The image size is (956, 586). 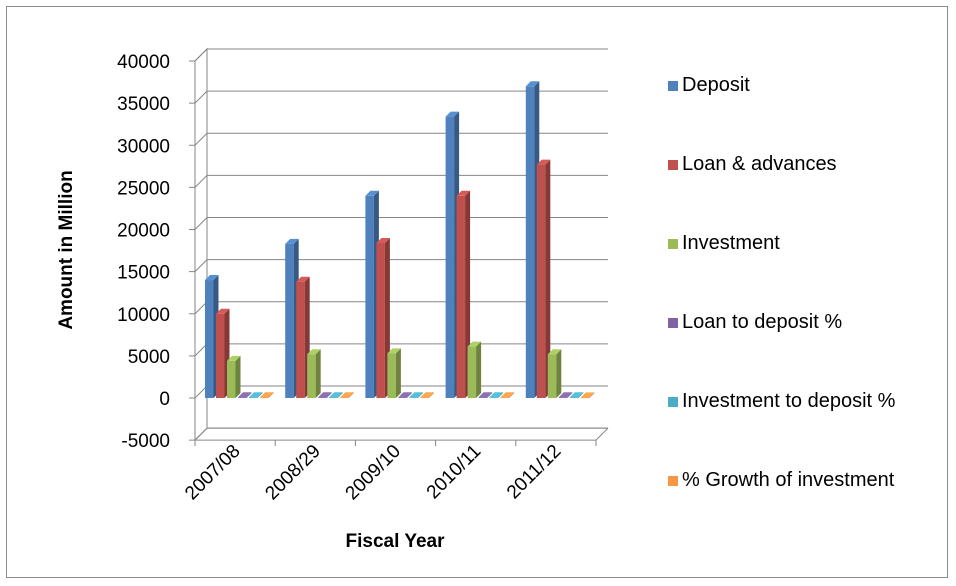 I want to click on y-tick-label: 35000, so click(x=143, y=104).